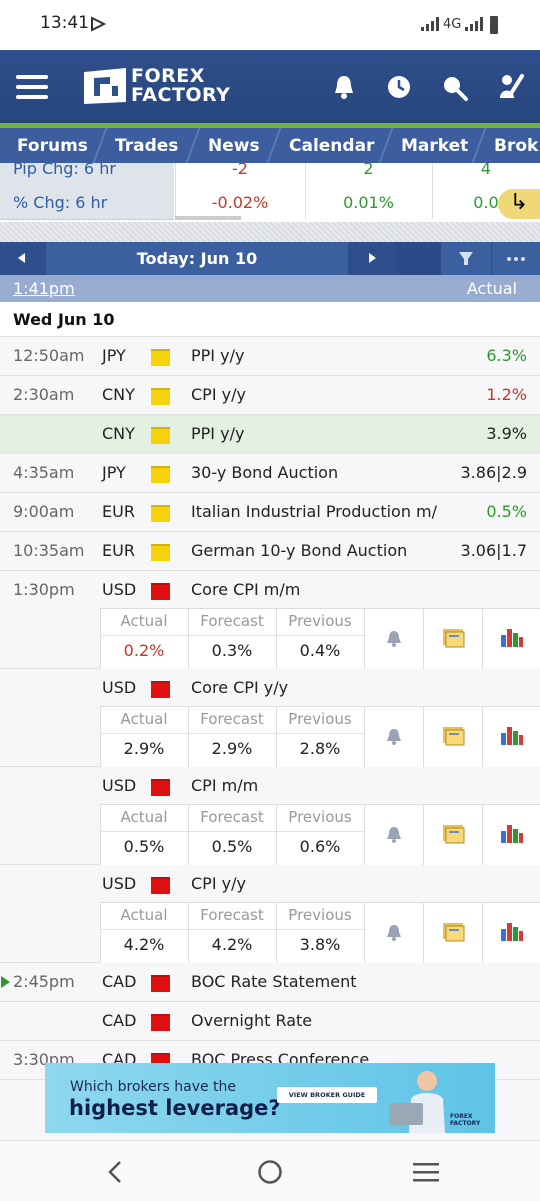 The width and height of the screenshot is (540, 1201). Describe the element at coordinates (512, 87) in the screenshot. I see `account-button` at that location.